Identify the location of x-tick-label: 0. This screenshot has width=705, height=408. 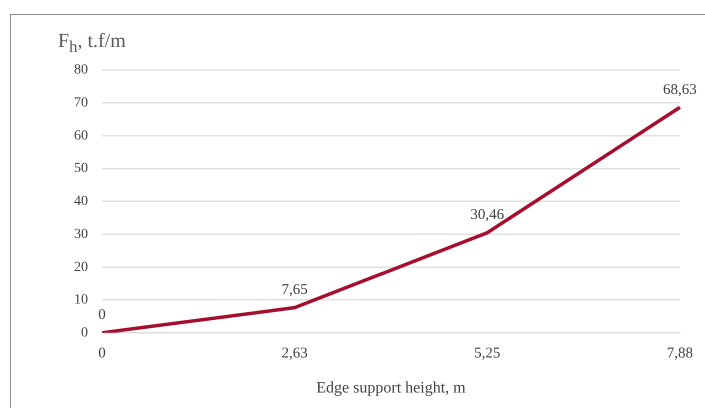
(102, 354).